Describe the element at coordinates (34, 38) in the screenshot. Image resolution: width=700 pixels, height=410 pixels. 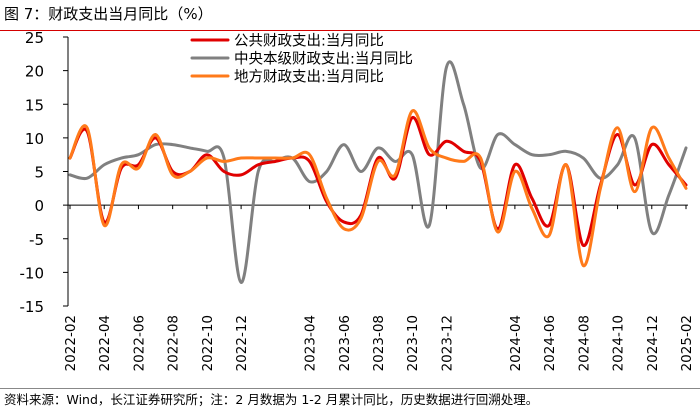
I see `y-tick-label: 25` at that location.